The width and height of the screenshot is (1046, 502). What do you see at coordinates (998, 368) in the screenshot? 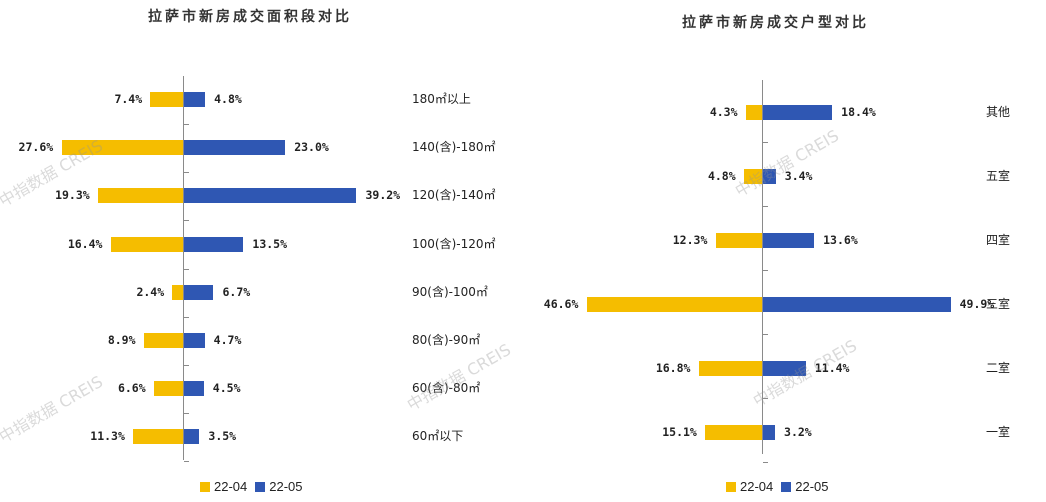
I see `category-label: 二室` at bounding box center [998, 368].